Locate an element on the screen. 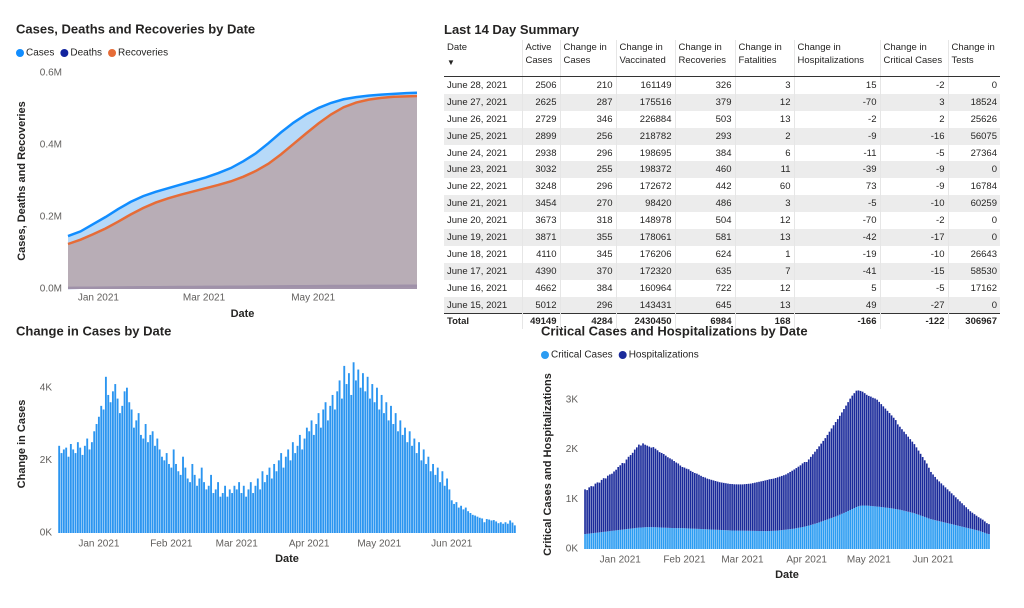 The width and height of the screenshot is (1024, 608). table-row: June 28, 2021 2506 210 161149 326 3 15 -2 0 is located at coordinates (722, 85).